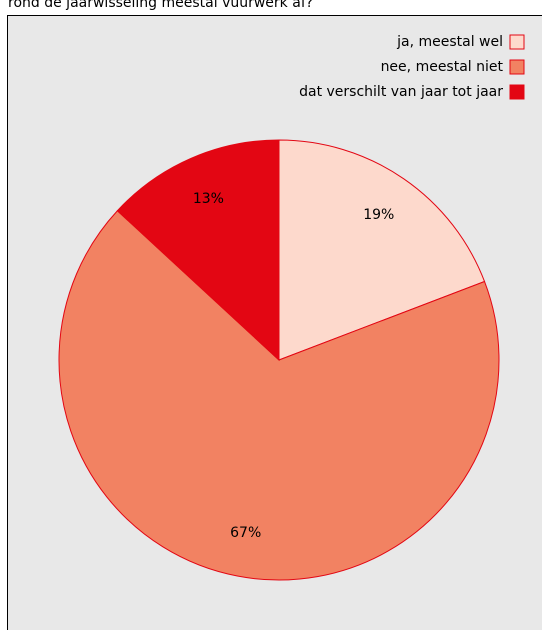 This screenshot has height=630, width=542. I want to click on legend-label: dat verschilt van jaar tot jaar, so click(401, 92).